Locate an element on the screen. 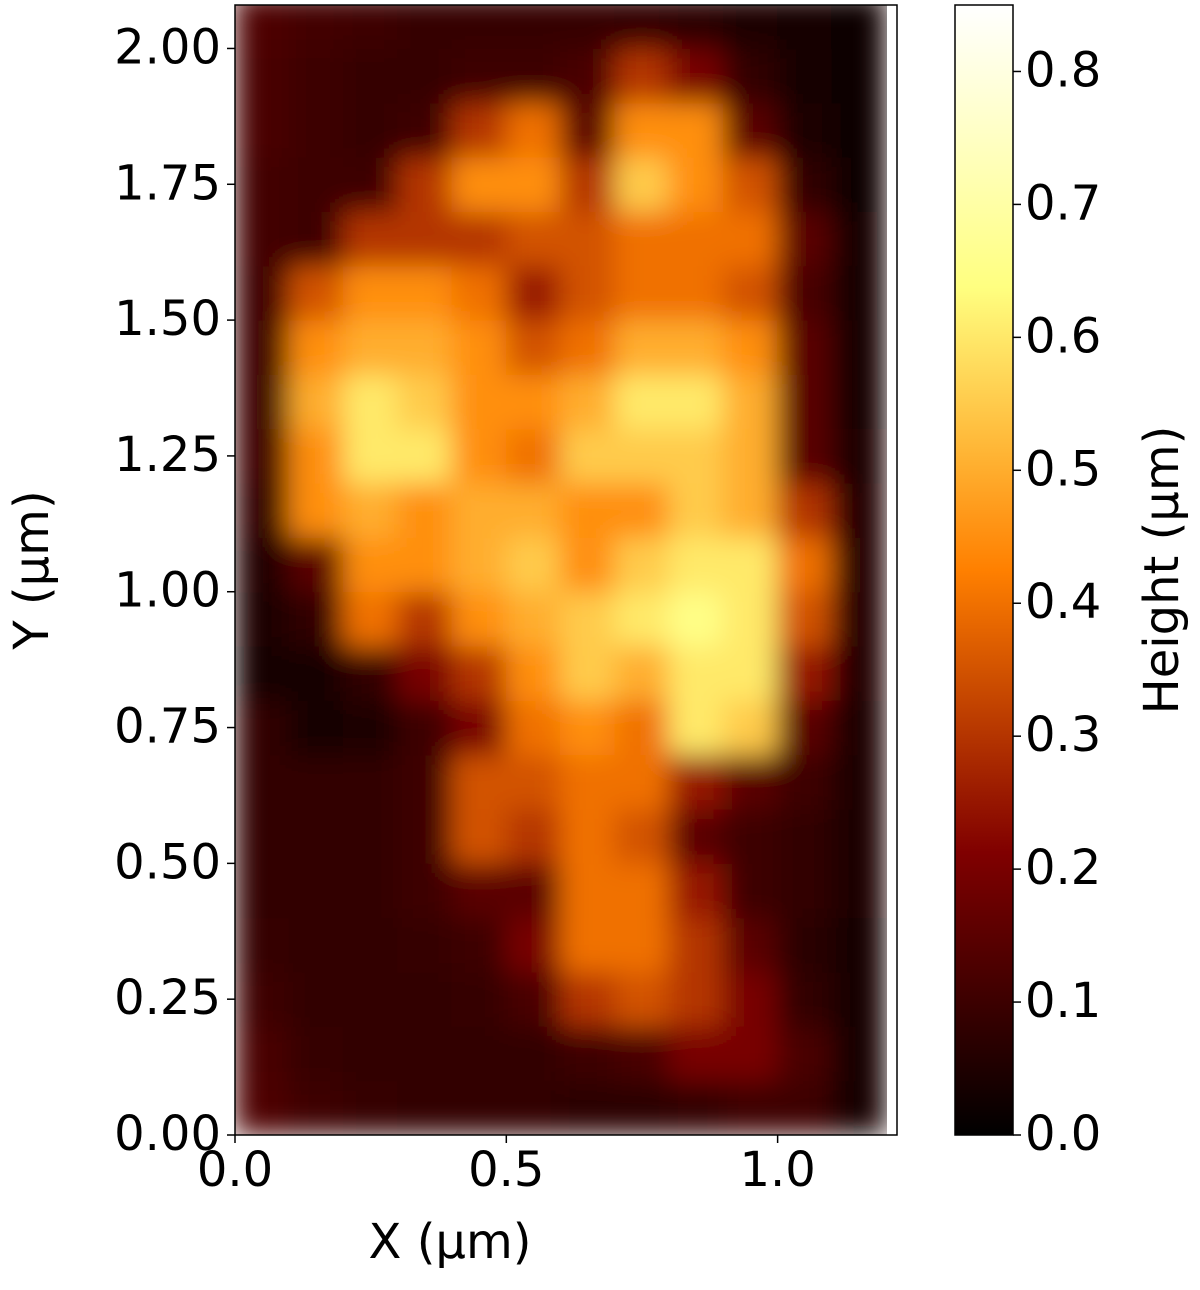  y-axis-label: Y (µm) is located at coordinates (32, 570).